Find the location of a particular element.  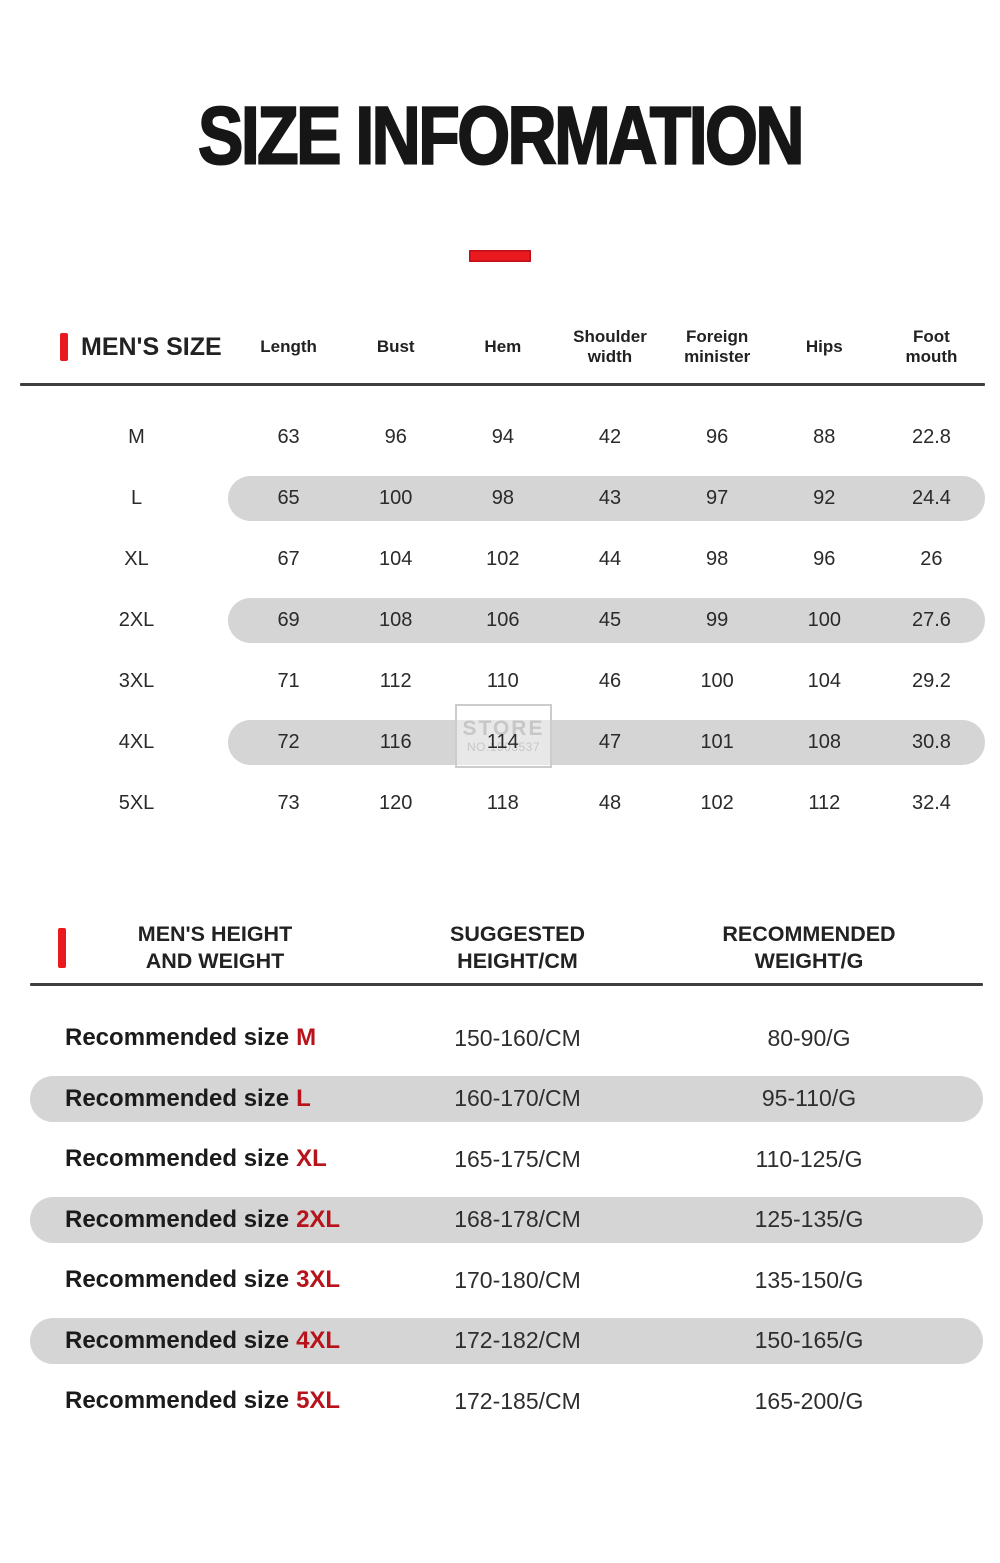

watermark-store-name: STORE is located at coordinates (503, 729).